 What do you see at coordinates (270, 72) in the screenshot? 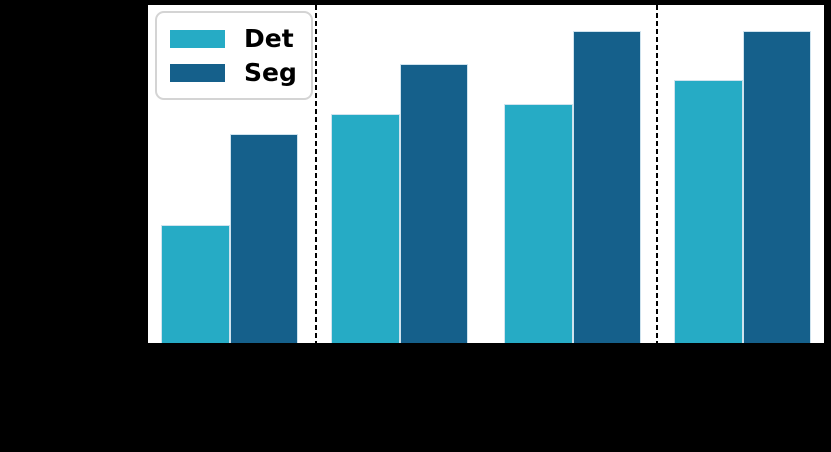
I see `legend-label-seg: Seg` at bounding box center [270, 72].